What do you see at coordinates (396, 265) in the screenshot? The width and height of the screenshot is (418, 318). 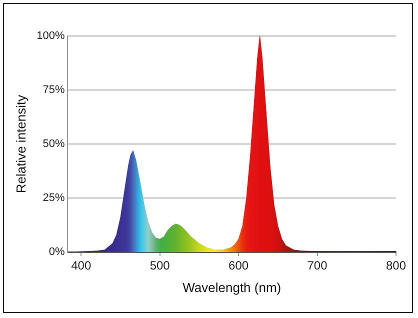 I see `x-tick-label: 800` at bounding box center [396, 265].